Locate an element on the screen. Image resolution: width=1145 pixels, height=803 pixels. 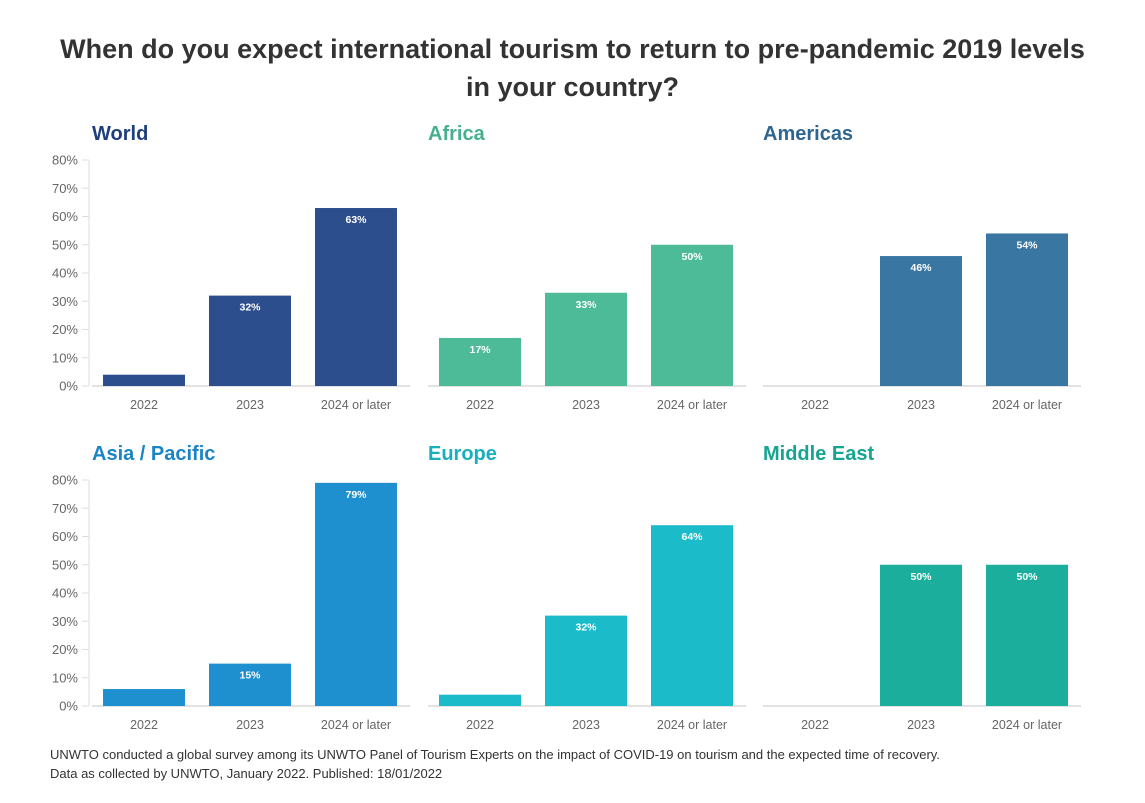
panel-middle-east: Middle East 2022 50% 2023 50% 2024 or later is located at coordinates (922, 587).